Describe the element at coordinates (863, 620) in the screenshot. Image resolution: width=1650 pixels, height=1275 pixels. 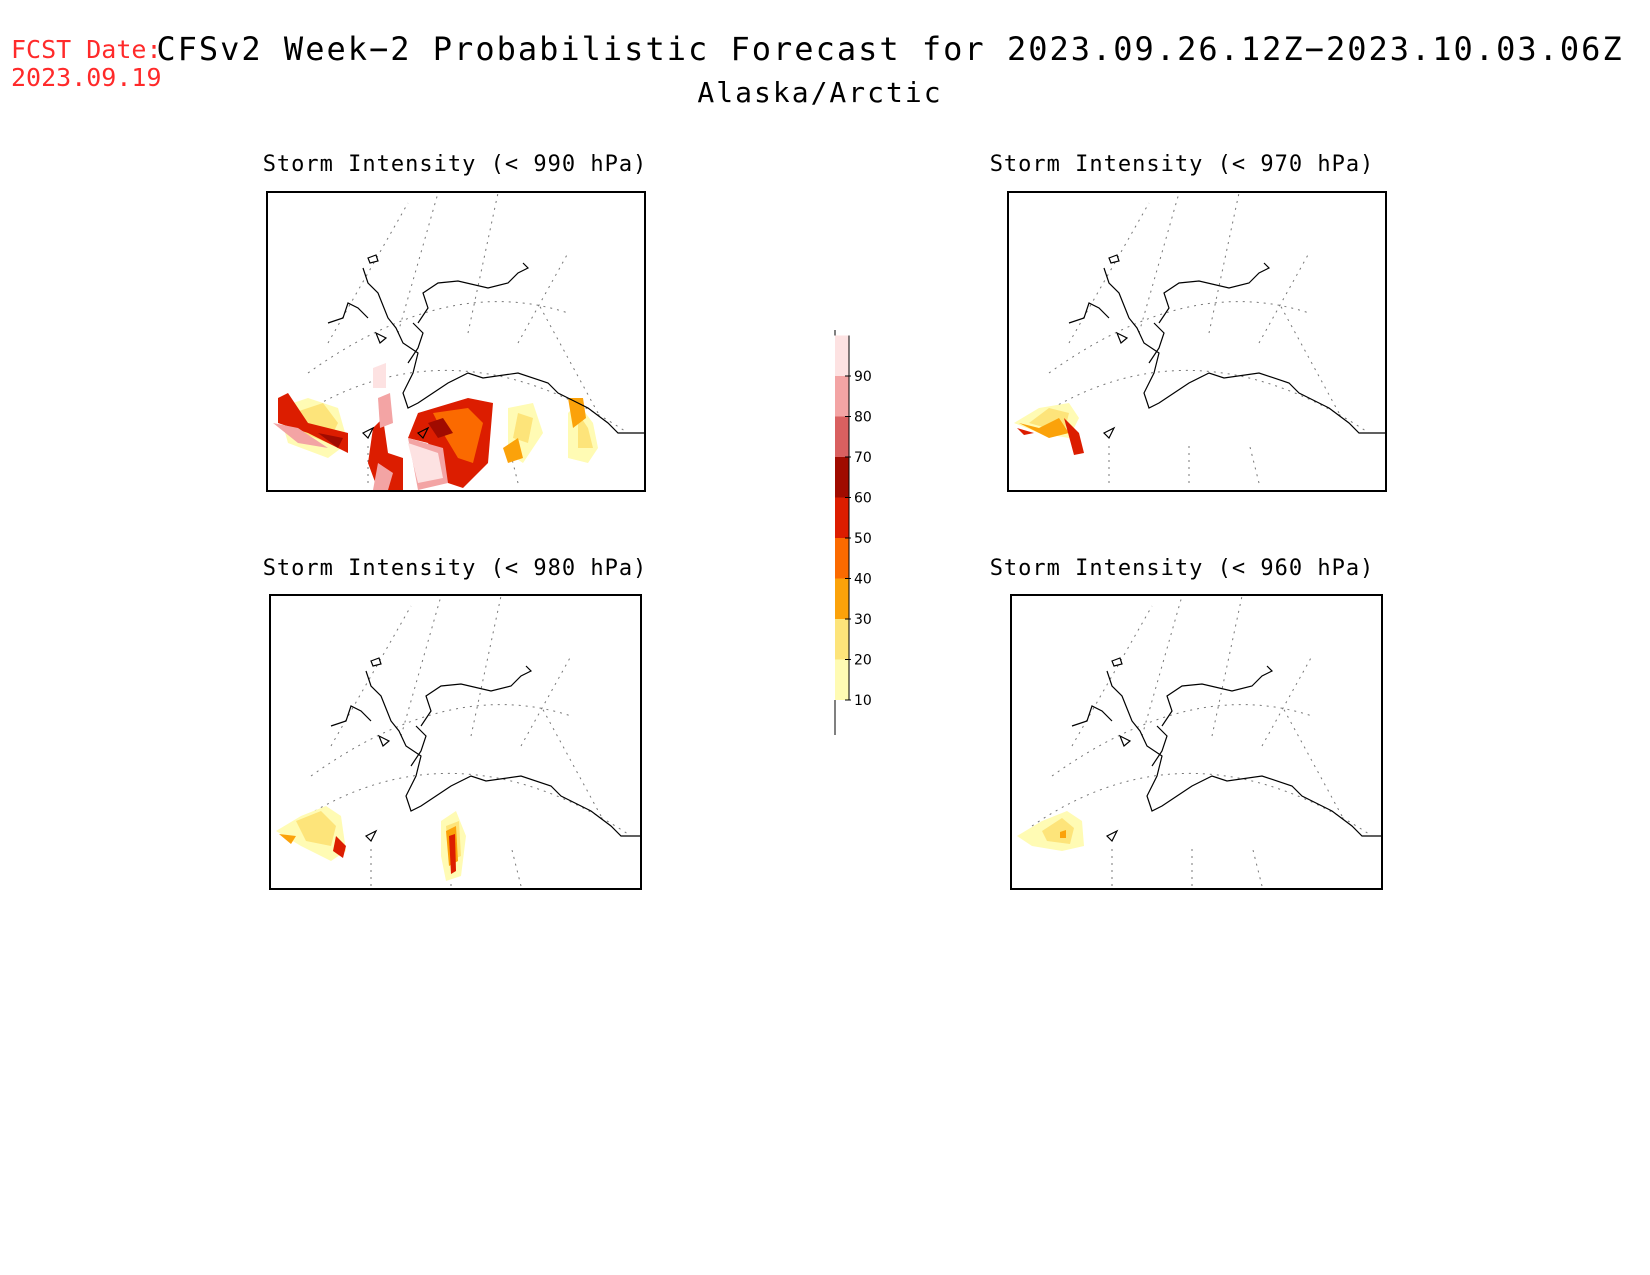
I see `legend-label: 30` at that location.